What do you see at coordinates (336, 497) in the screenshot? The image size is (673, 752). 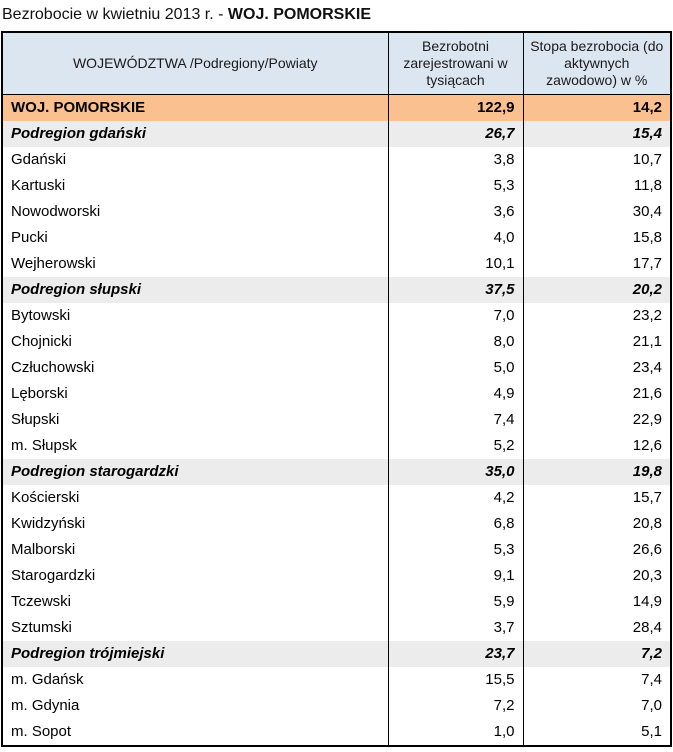 I see `table-row: Kościerski 4,2 15,7` at bounding box center [336, 497].